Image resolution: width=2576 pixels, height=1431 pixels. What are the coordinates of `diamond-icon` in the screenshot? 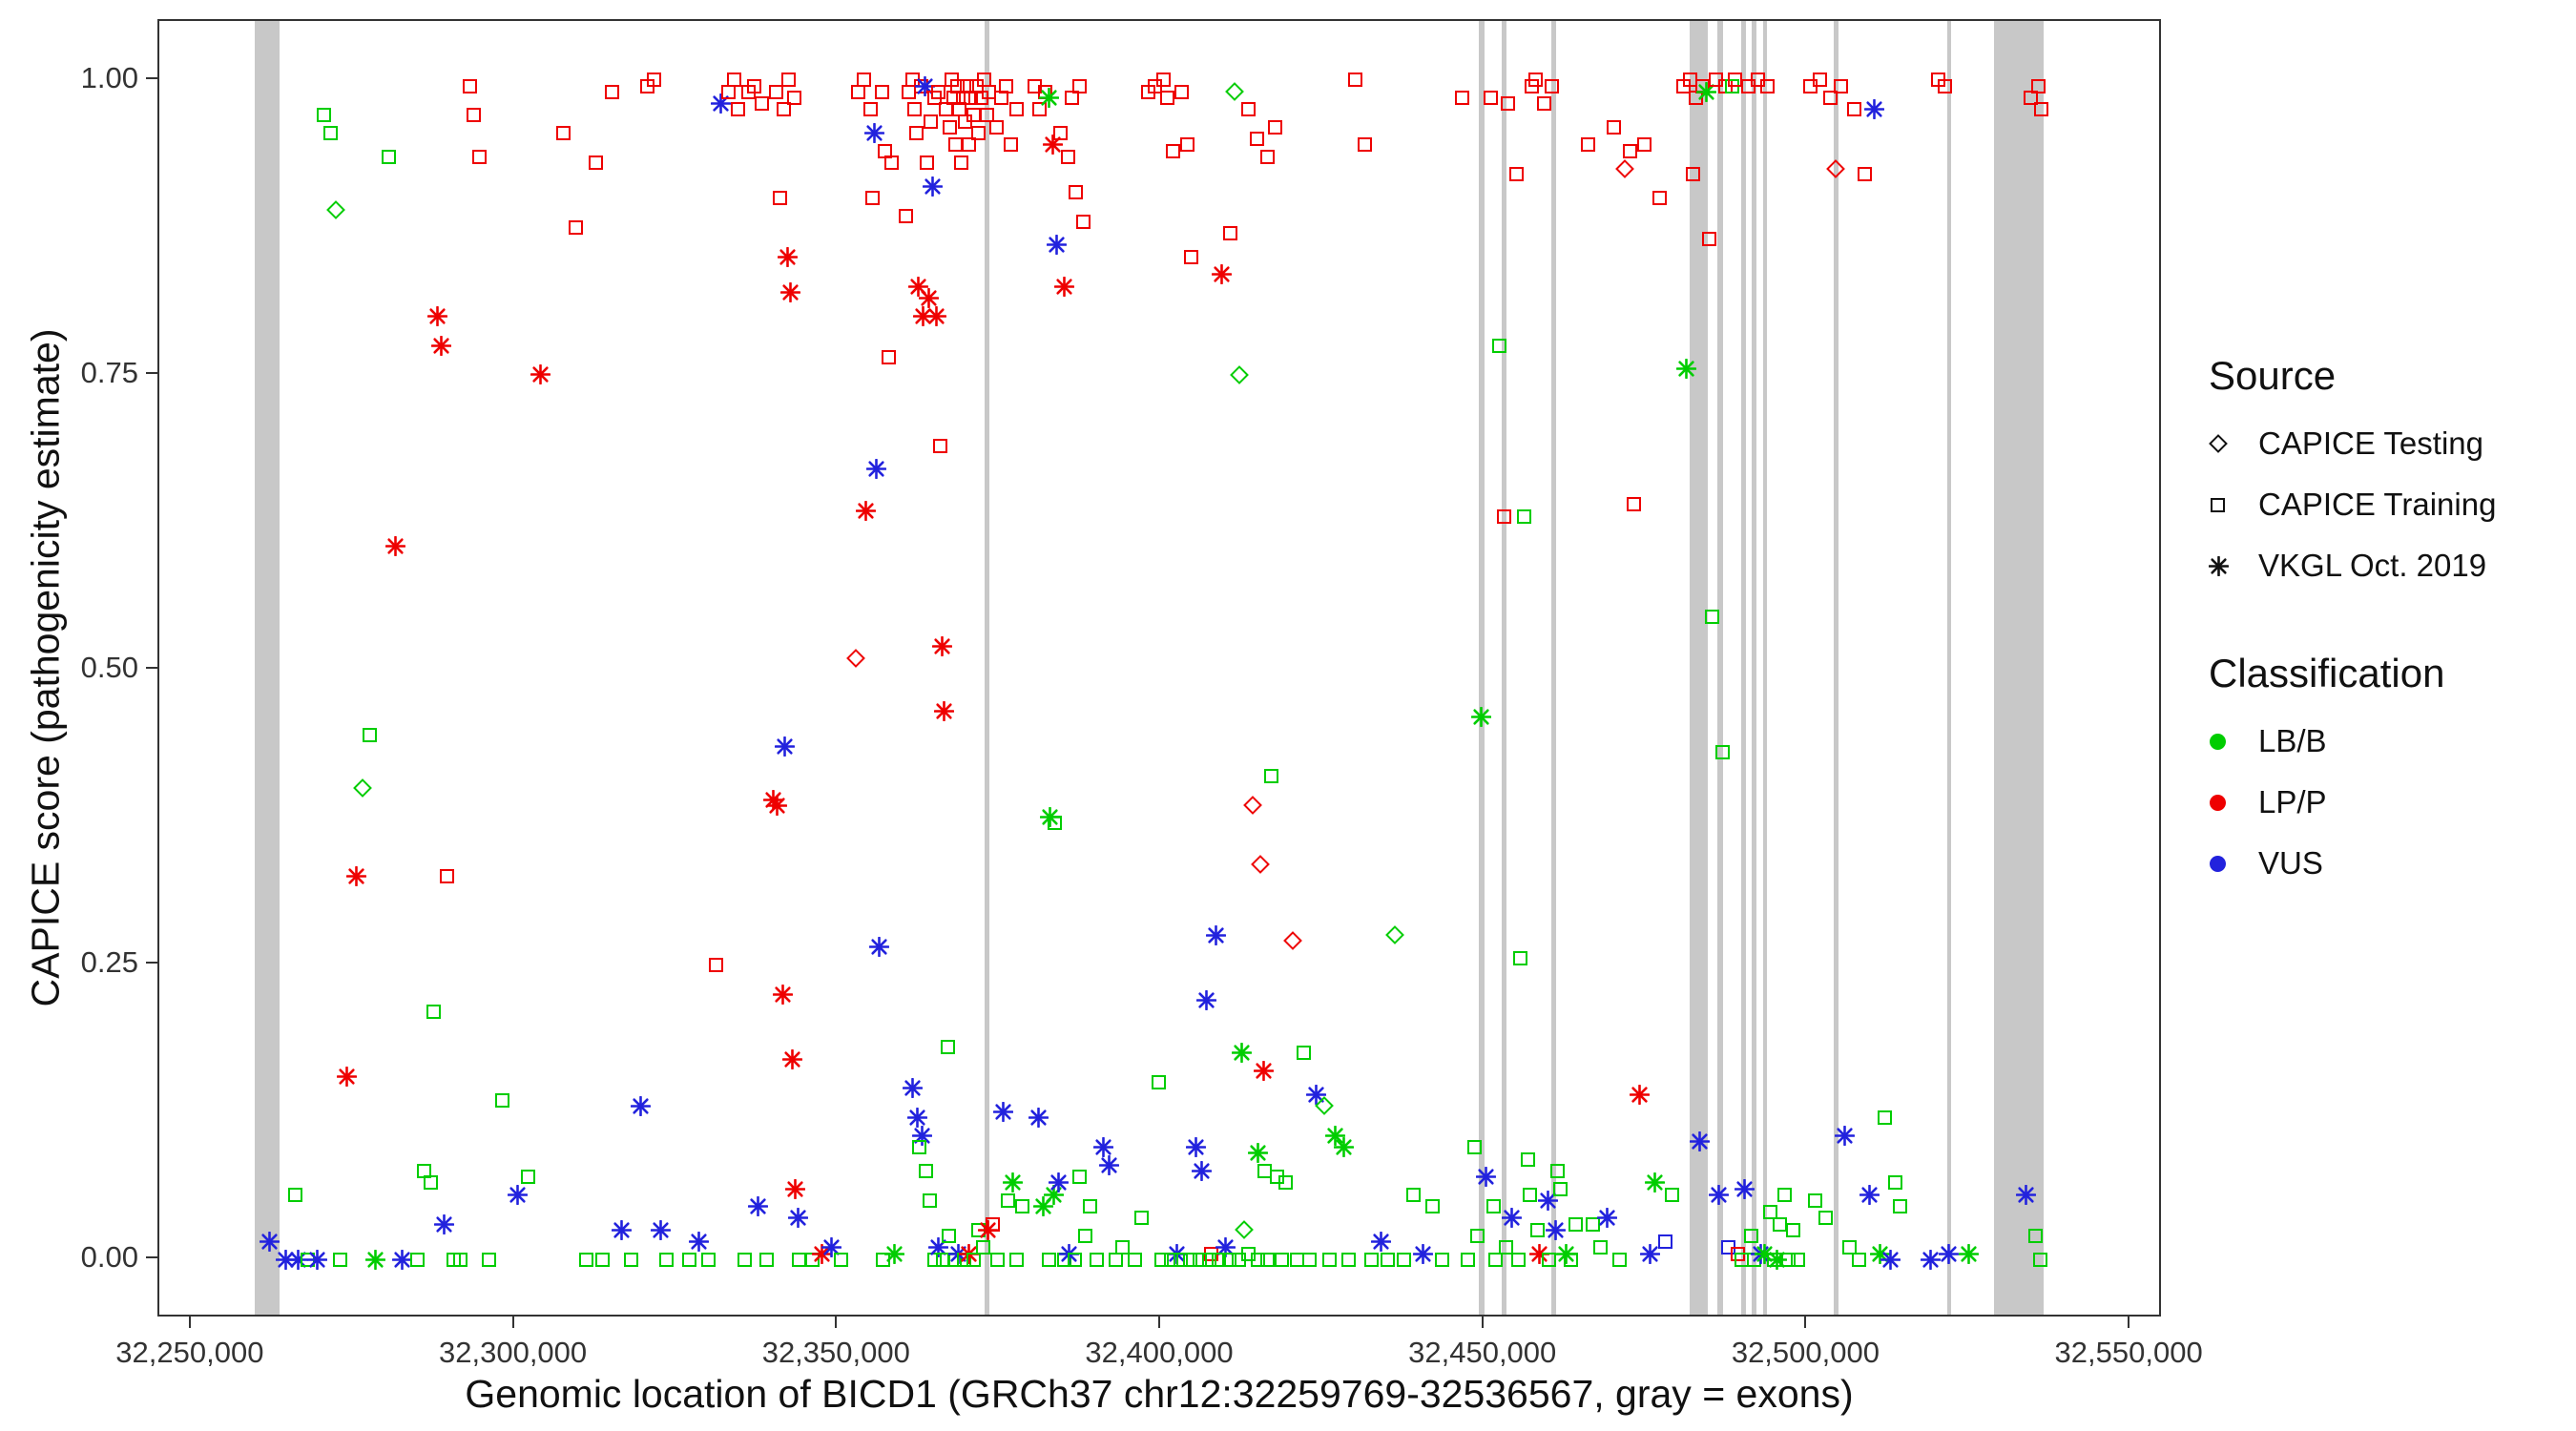 It's located at (2233, 443).